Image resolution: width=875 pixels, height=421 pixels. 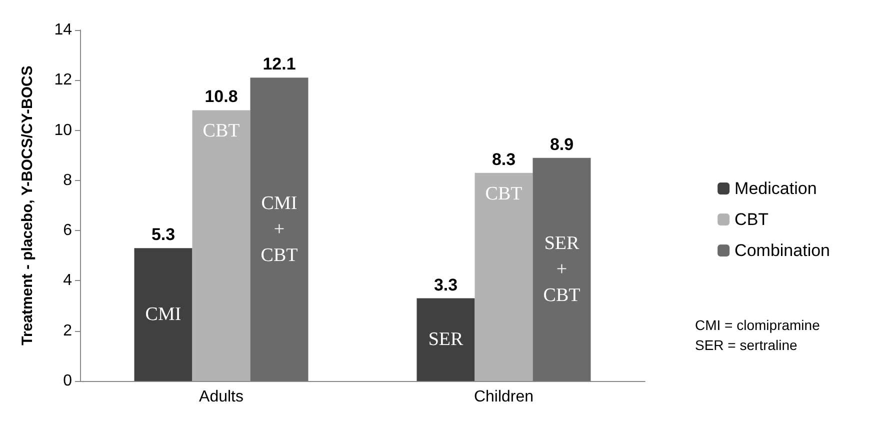 What do you see at coordinates (63, 130) in the screenshot?
I see `y-tick-label: 10` at bounding box center [63, 130].